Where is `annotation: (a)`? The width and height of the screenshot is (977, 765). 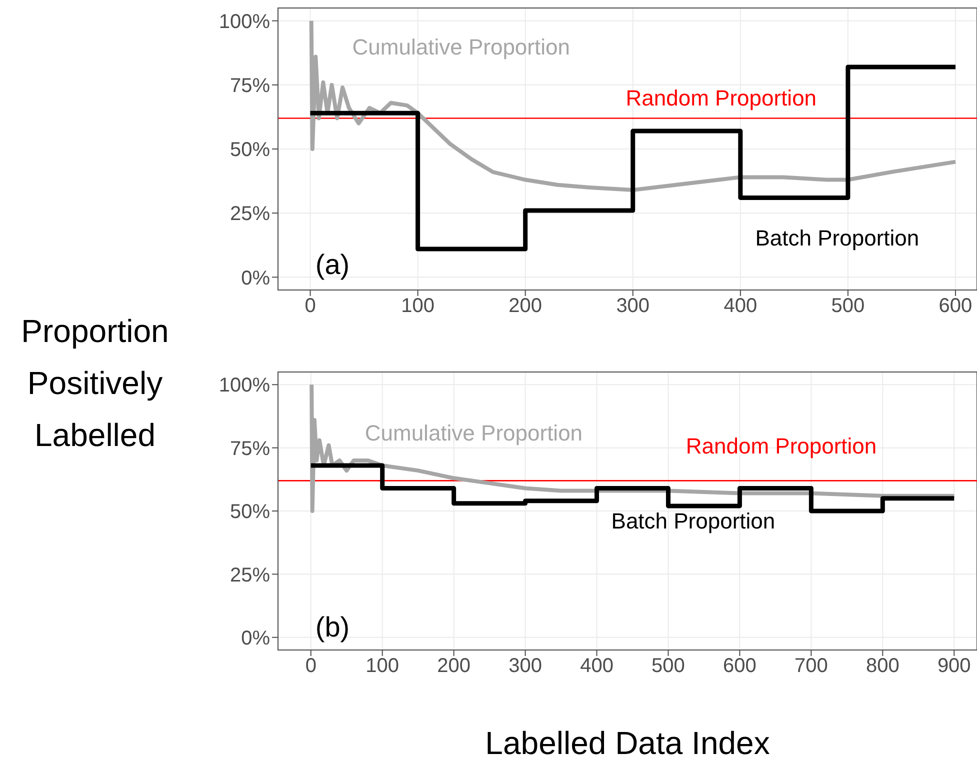 annotation: (a) is located at coordinates (332, 264).